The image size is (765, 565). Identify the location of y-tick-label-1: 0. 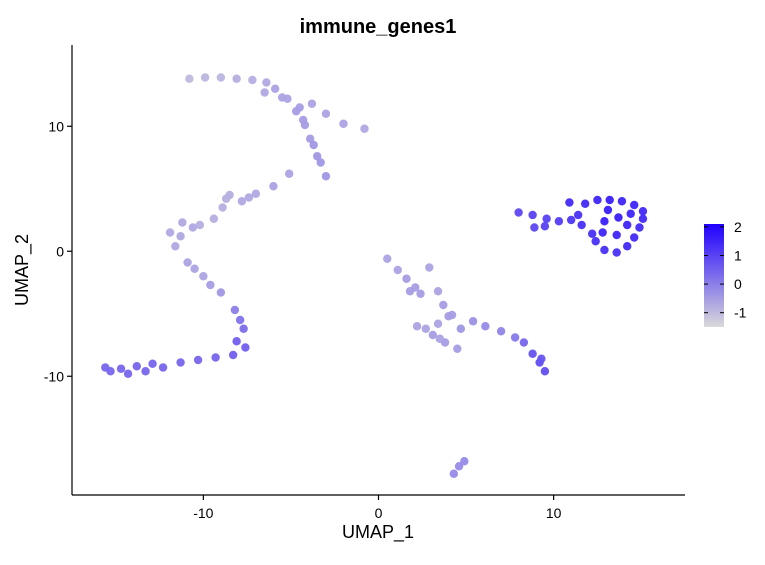
(60, 251).